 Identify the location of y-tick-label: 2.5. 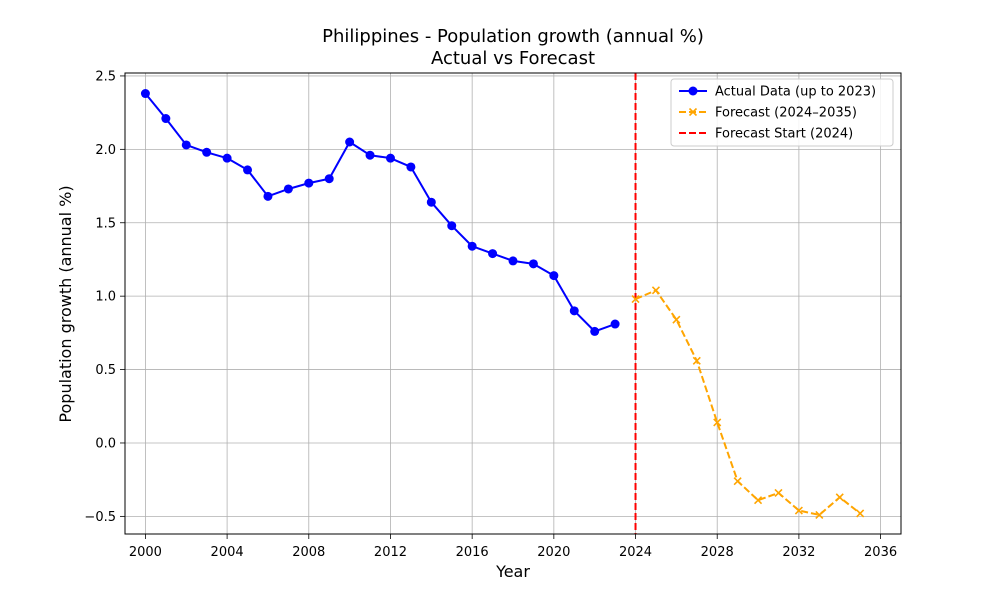
(105, 76).